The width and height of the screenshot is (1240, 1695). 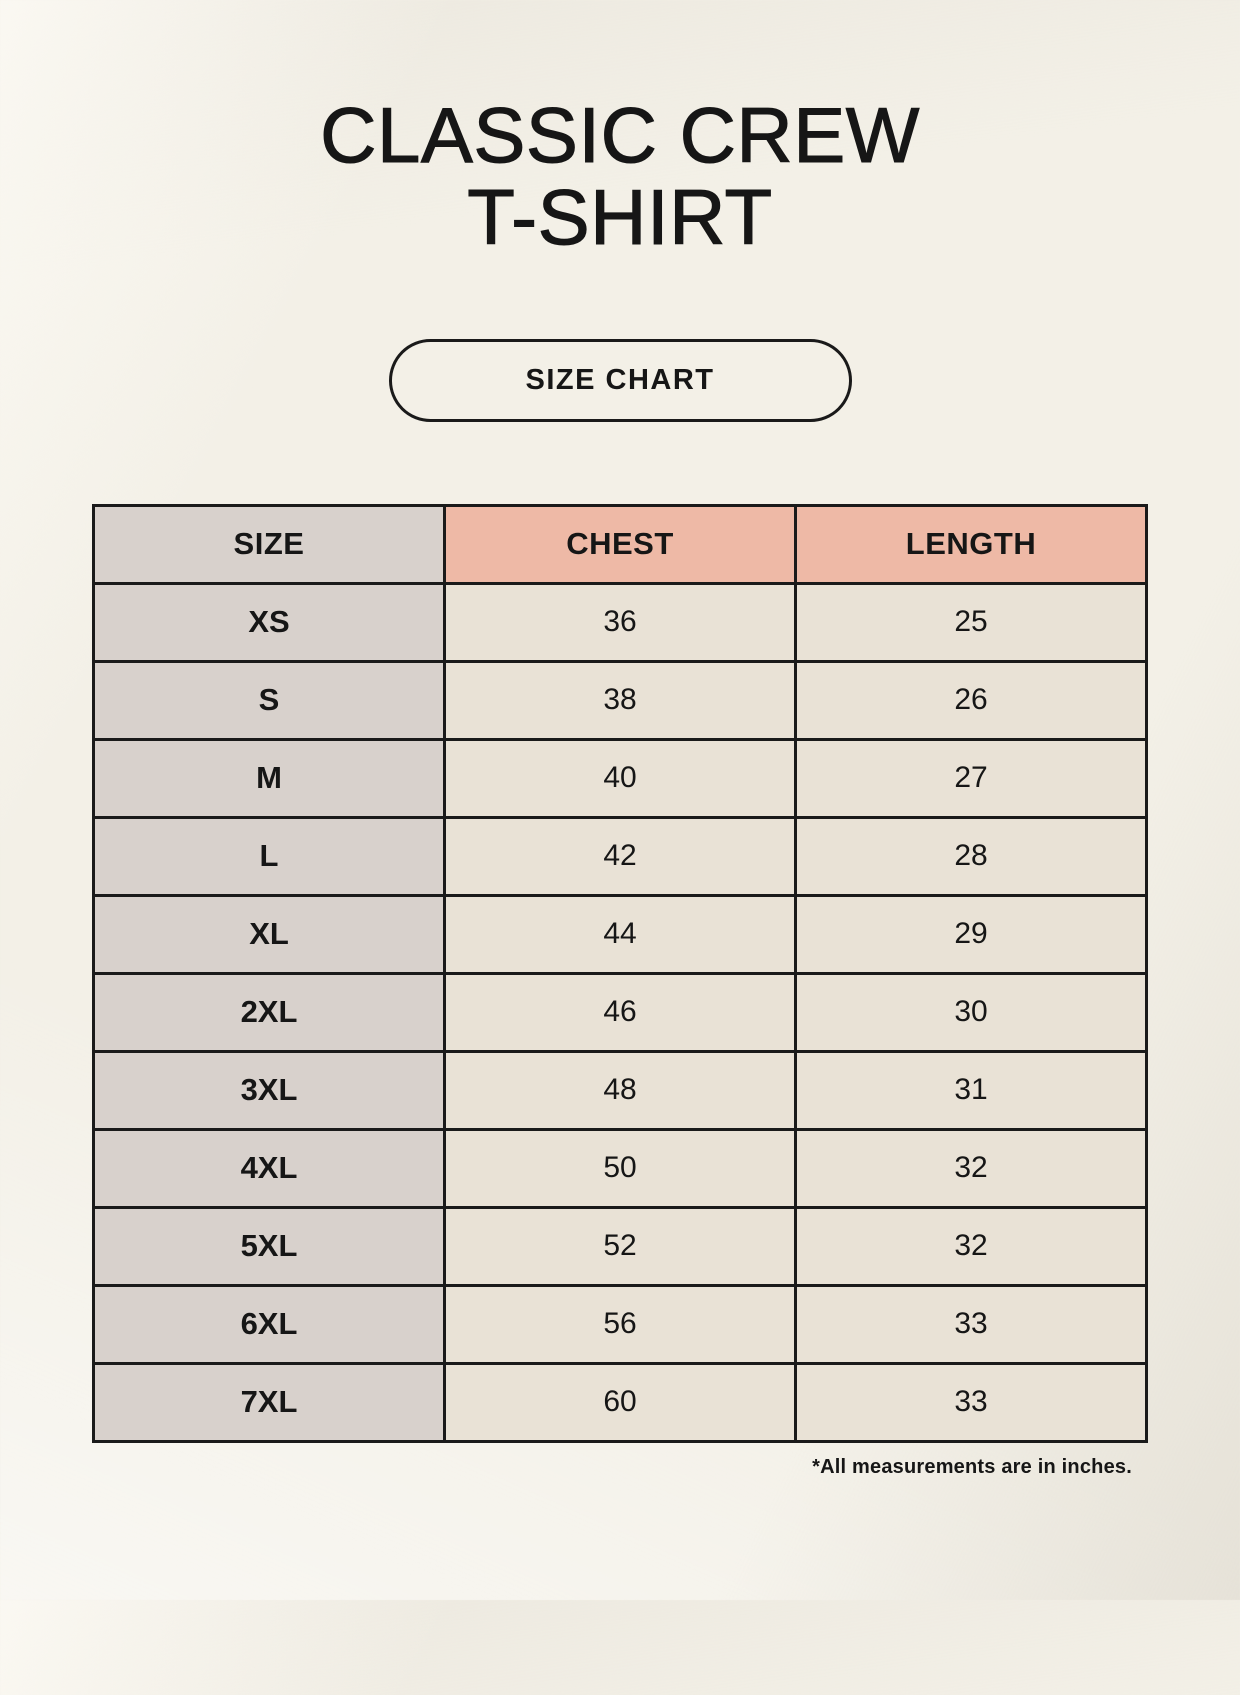 I want to click on table-row: 7XL 60 33, so click(x=620, y=1402).